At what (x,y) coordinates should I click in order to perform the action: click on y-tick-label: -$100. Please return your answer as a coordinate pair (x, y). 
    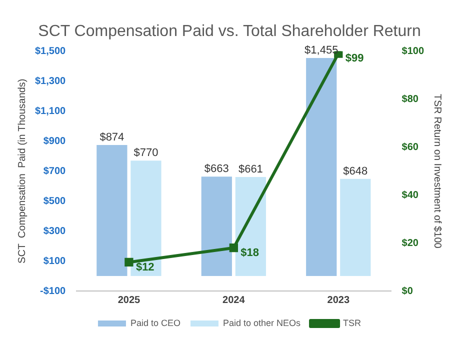
    Looking at the image, I should click on (53, 291).